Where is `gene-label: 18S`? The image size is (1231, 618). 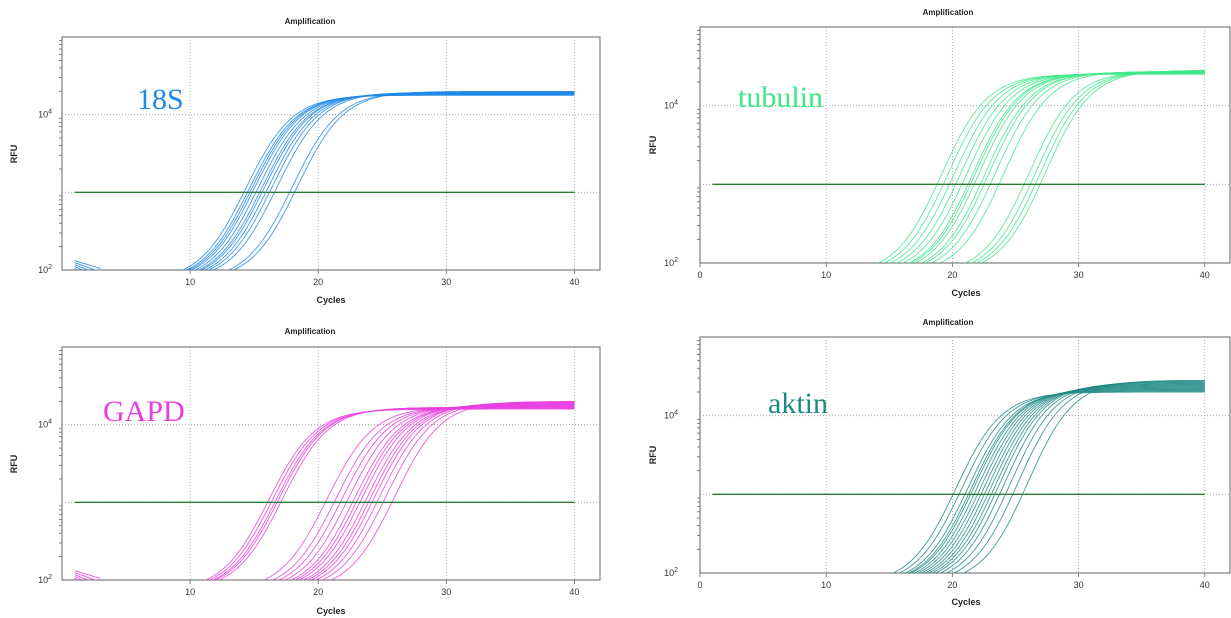
gene-label: 18S is located at coordinates (160, 99).